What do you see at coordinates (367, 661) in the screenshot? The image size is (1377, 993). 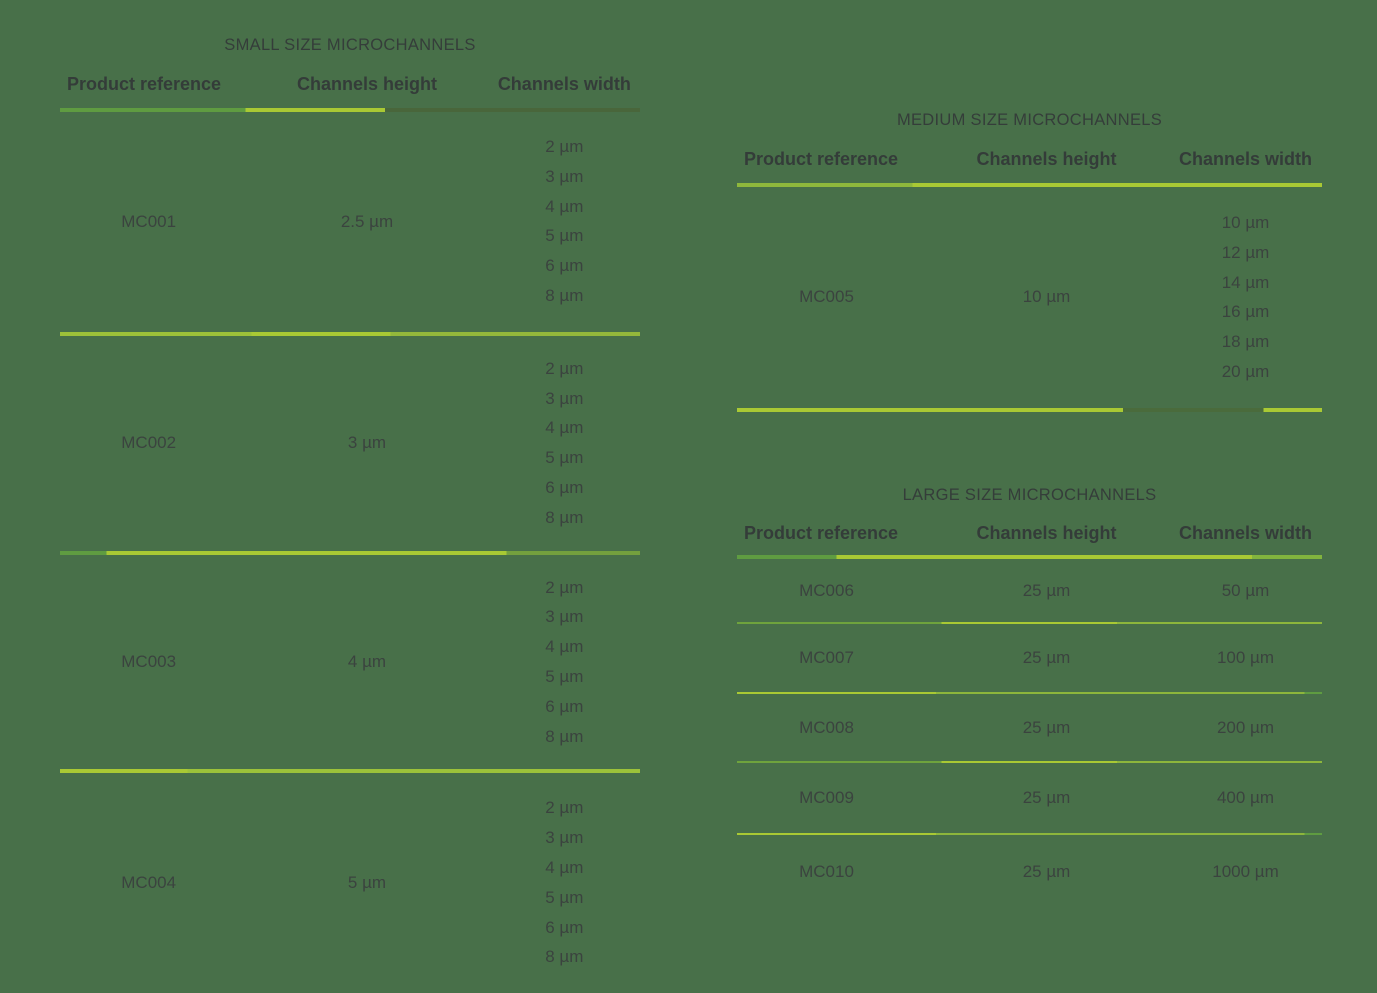 I see `channels-height: 4 µm` at bounding box center [367, 661].